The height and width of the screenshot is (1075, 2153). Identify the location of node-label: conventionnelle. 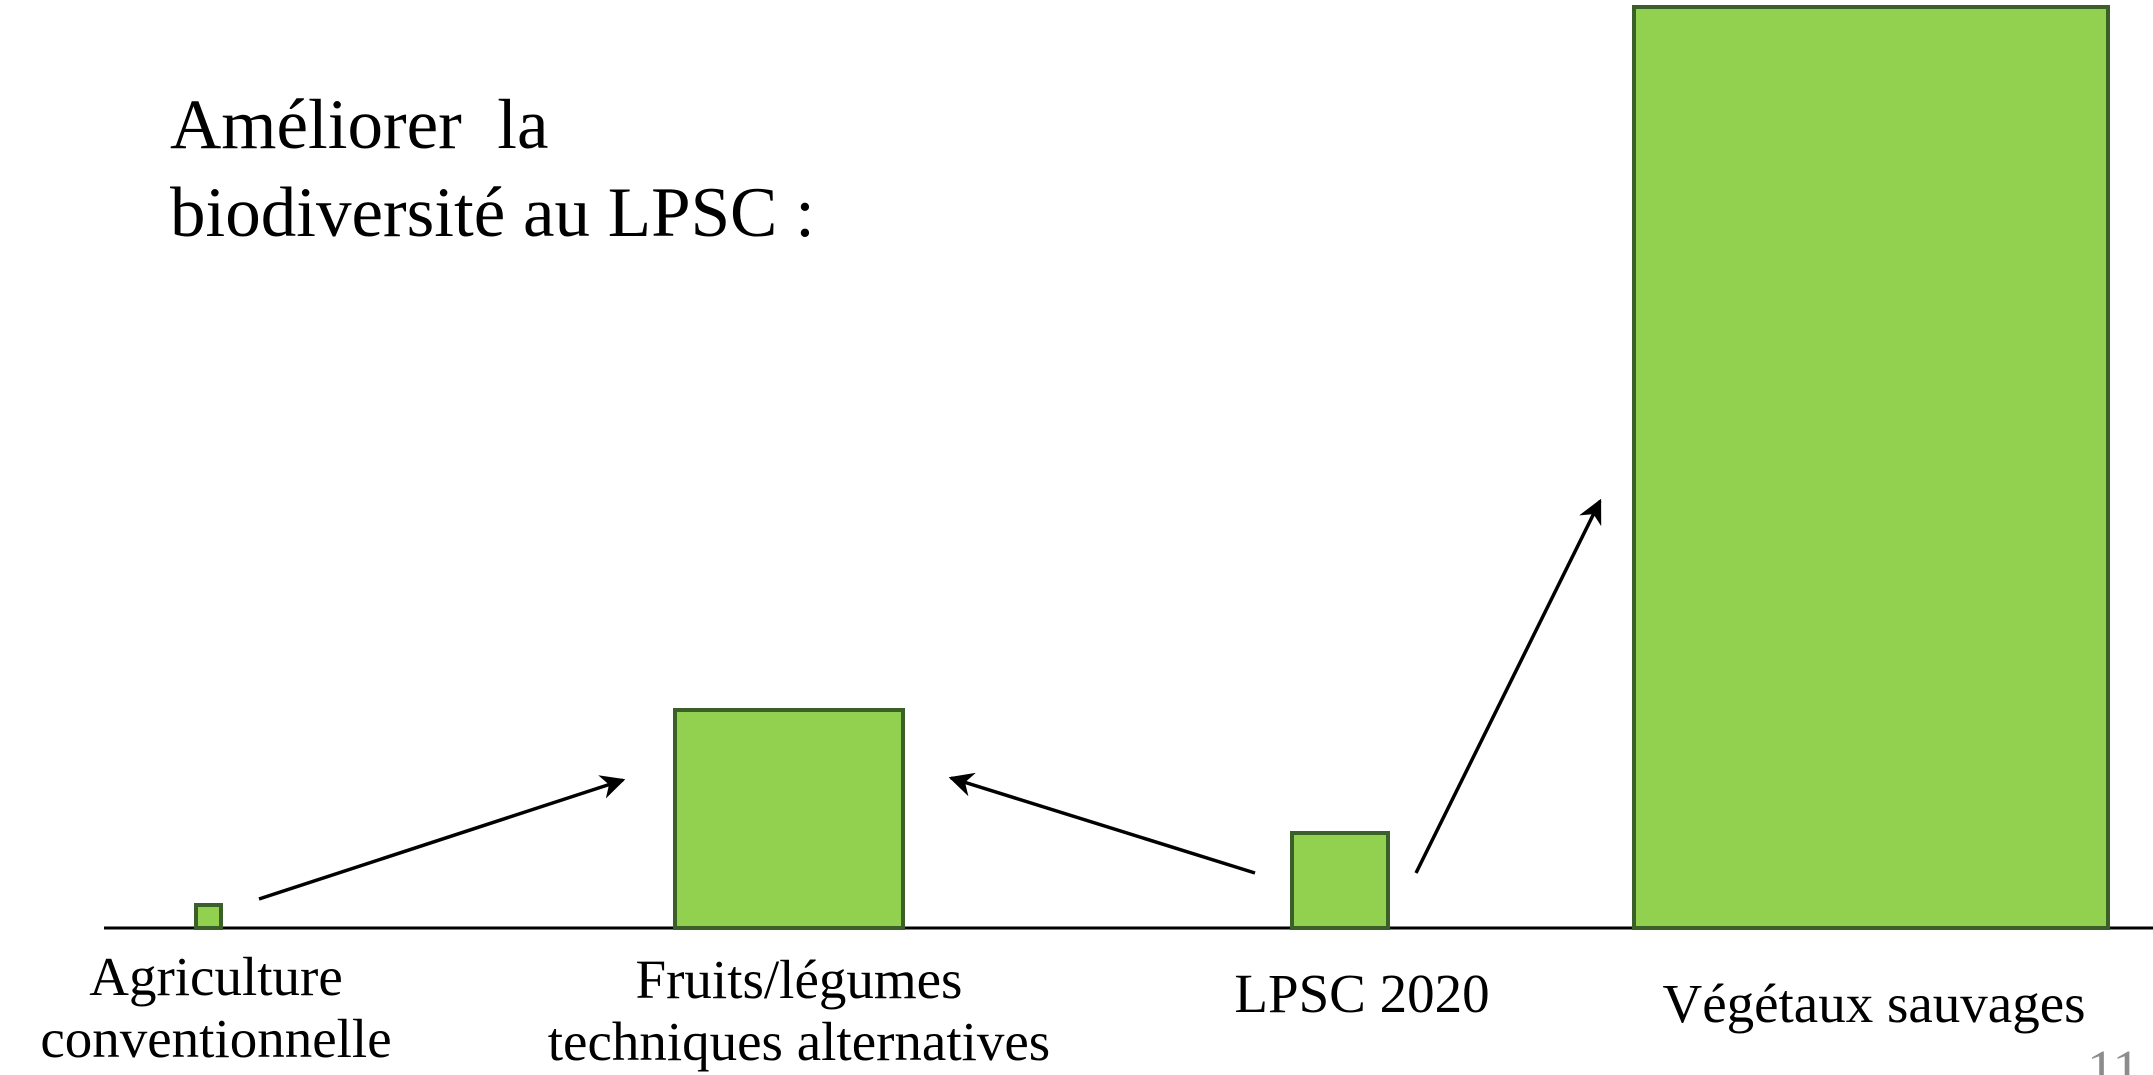
(215, 1038).